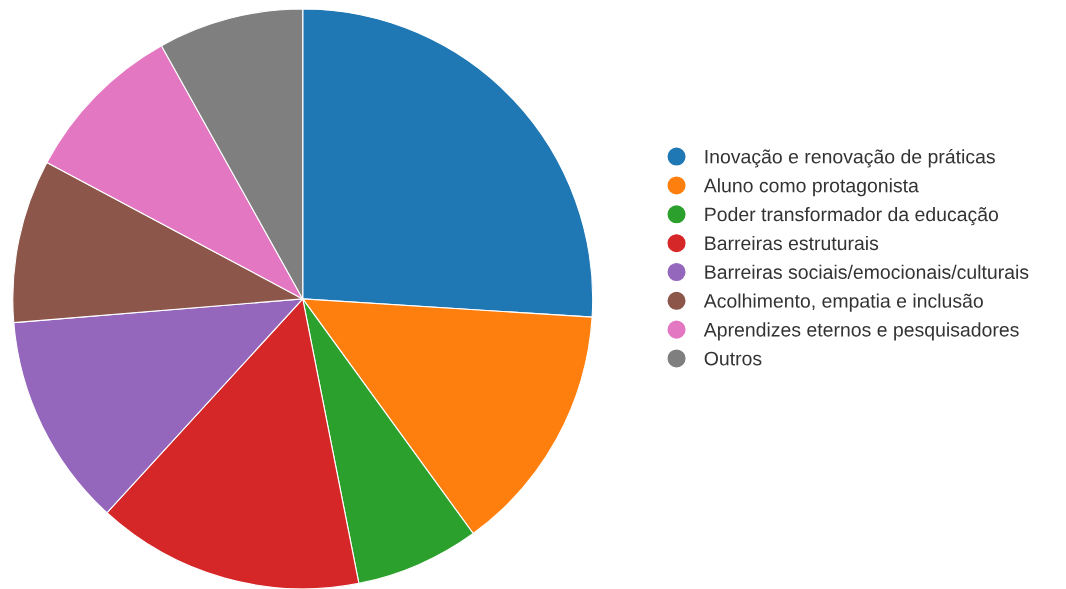 This screenshot has width=1066, height=589. What do you see at coordinates (792, 243) in the screenshot?
I see `legend-label: Barreiras estruturais` at bounding box center [792, 243].